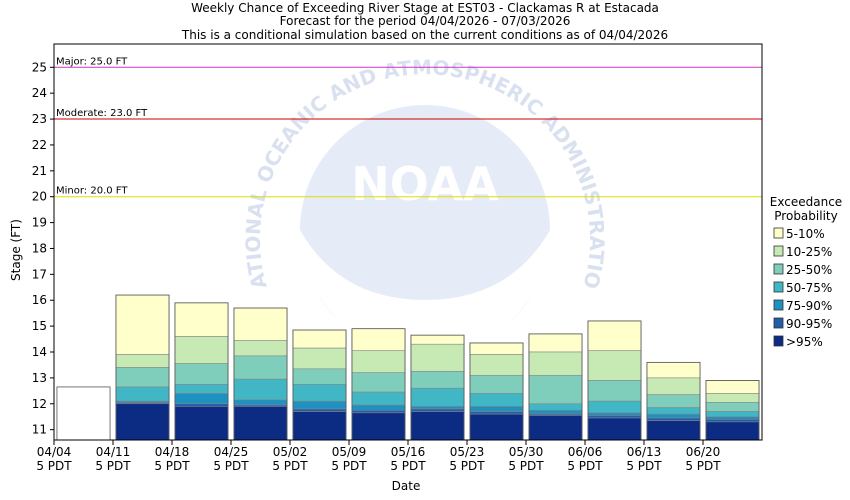  What do you see at coordinates (408, 466) in the screenshot?
I see `x-tick-time-6: 5 PDT` at bounding box center [408, 466].